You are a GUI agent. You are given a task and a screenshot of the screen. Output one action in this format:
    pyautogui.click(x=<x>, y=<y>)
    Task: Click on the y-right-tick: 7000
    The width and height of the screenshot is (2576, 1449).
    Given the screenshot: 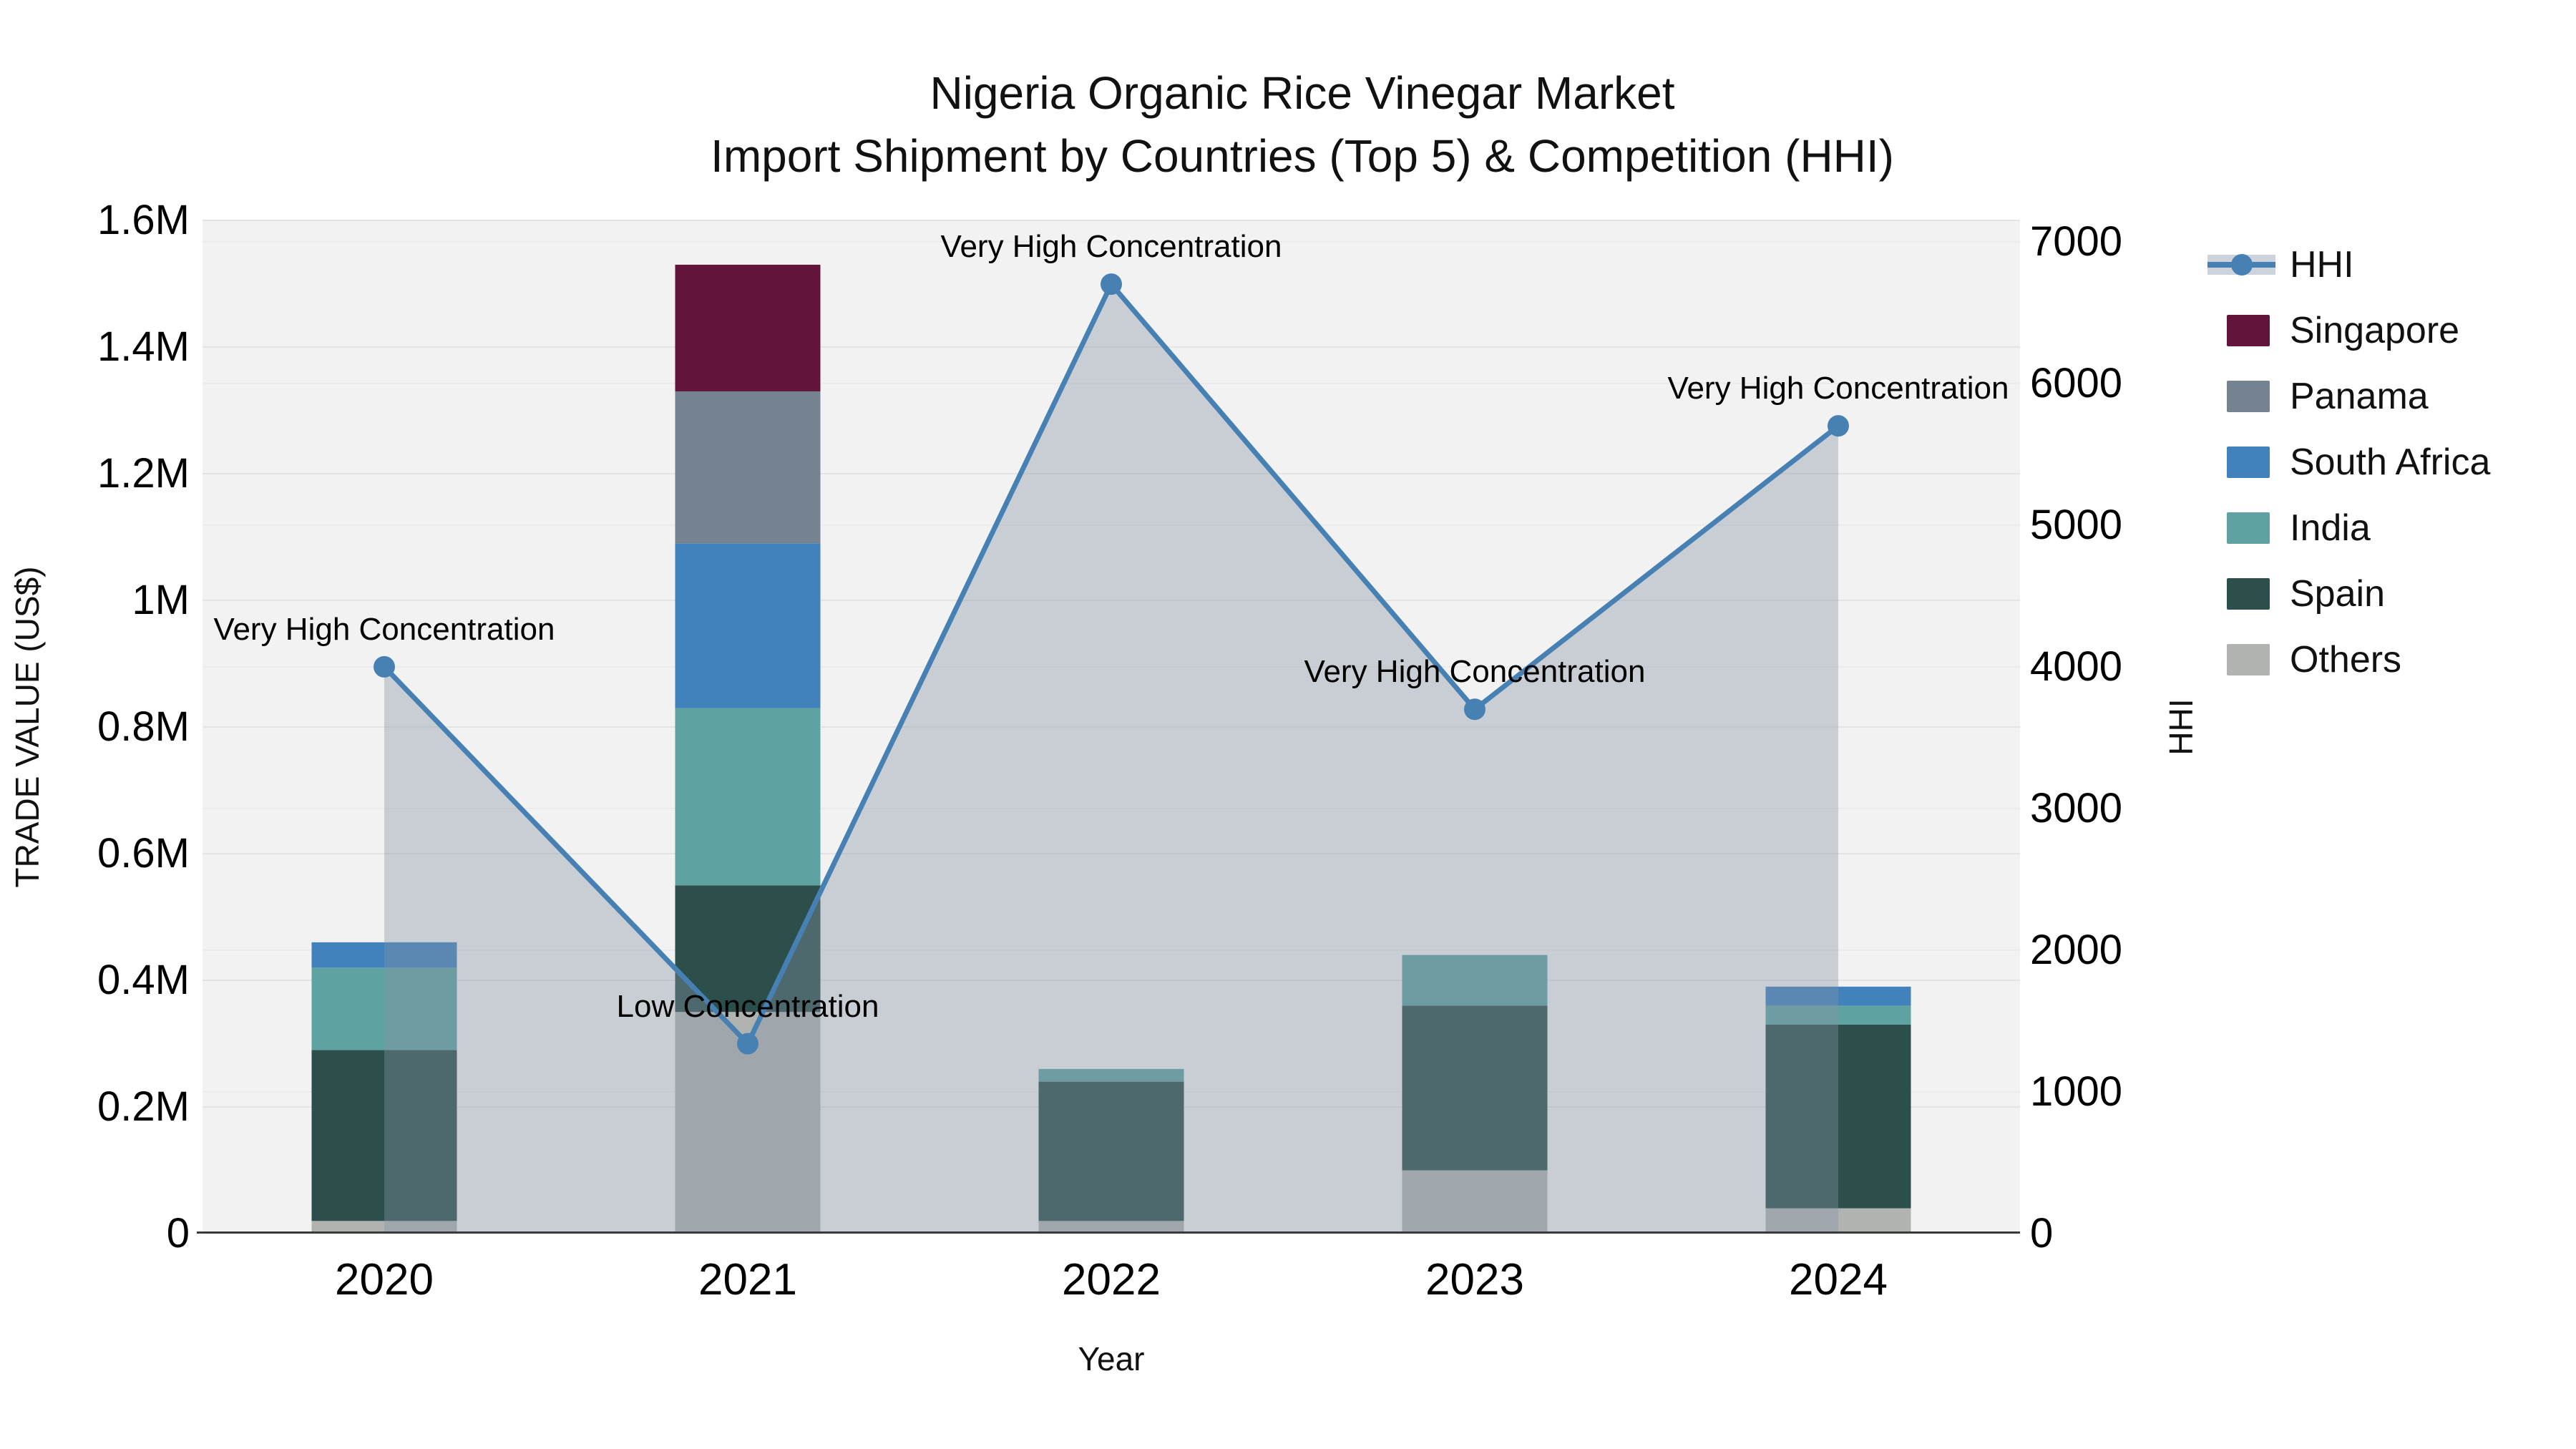 What is the action you would take?
    pyautogui.click(x=2076, y=241)
    